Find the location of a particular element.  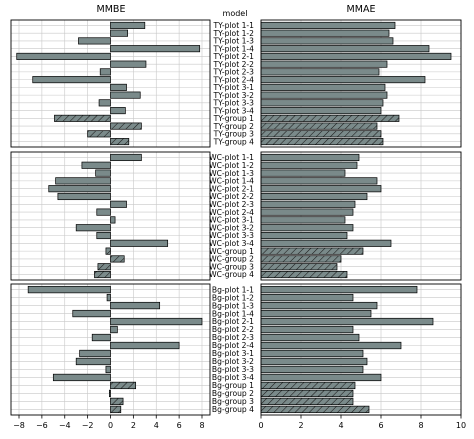

mmae-panel-frame is located at coordinates (361, 349).